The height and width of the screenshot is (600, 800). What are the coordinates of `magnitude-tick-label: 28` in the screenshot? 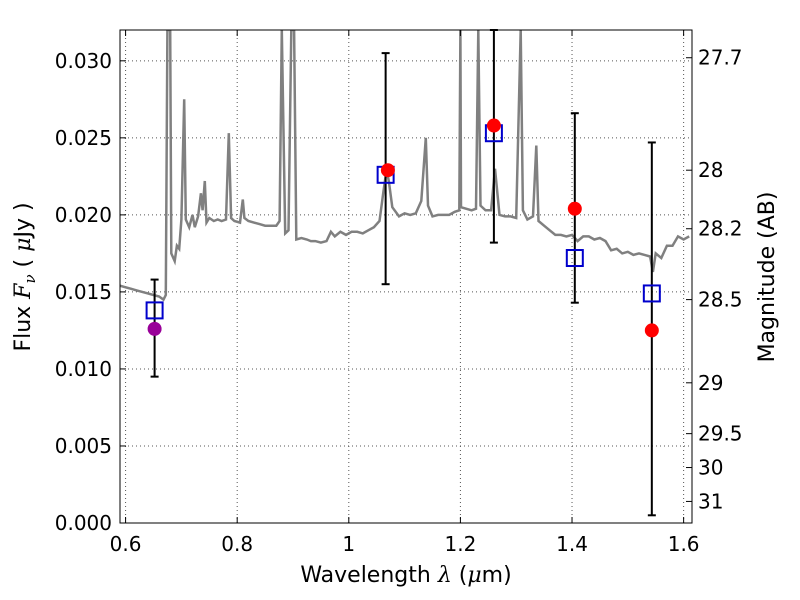 It's located at (710, 170).